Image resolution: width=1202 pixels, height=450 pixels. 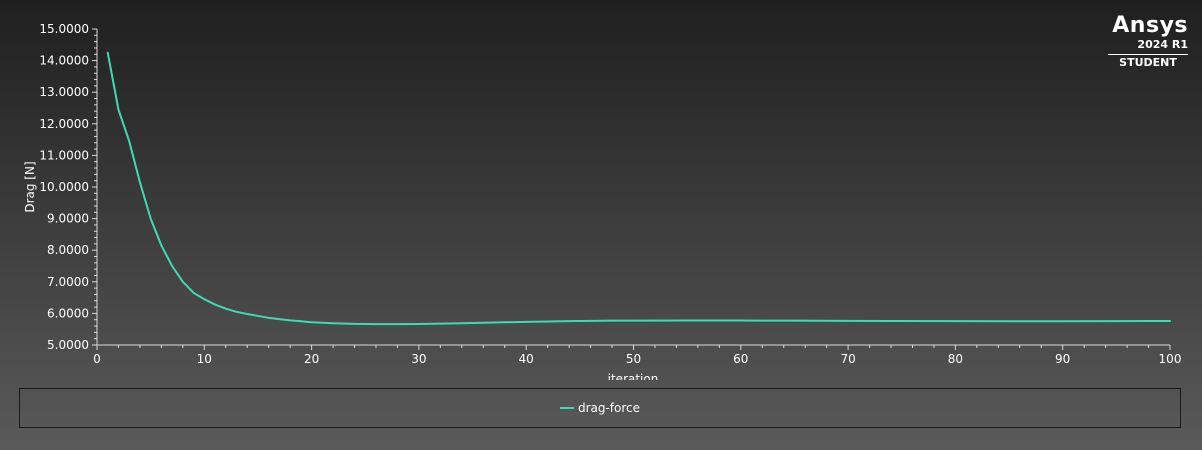 What do you see at coordinates (1150, 25) in the screenshot?
I see `logo-brand: Ansys` at bounding box center [1150, 25].